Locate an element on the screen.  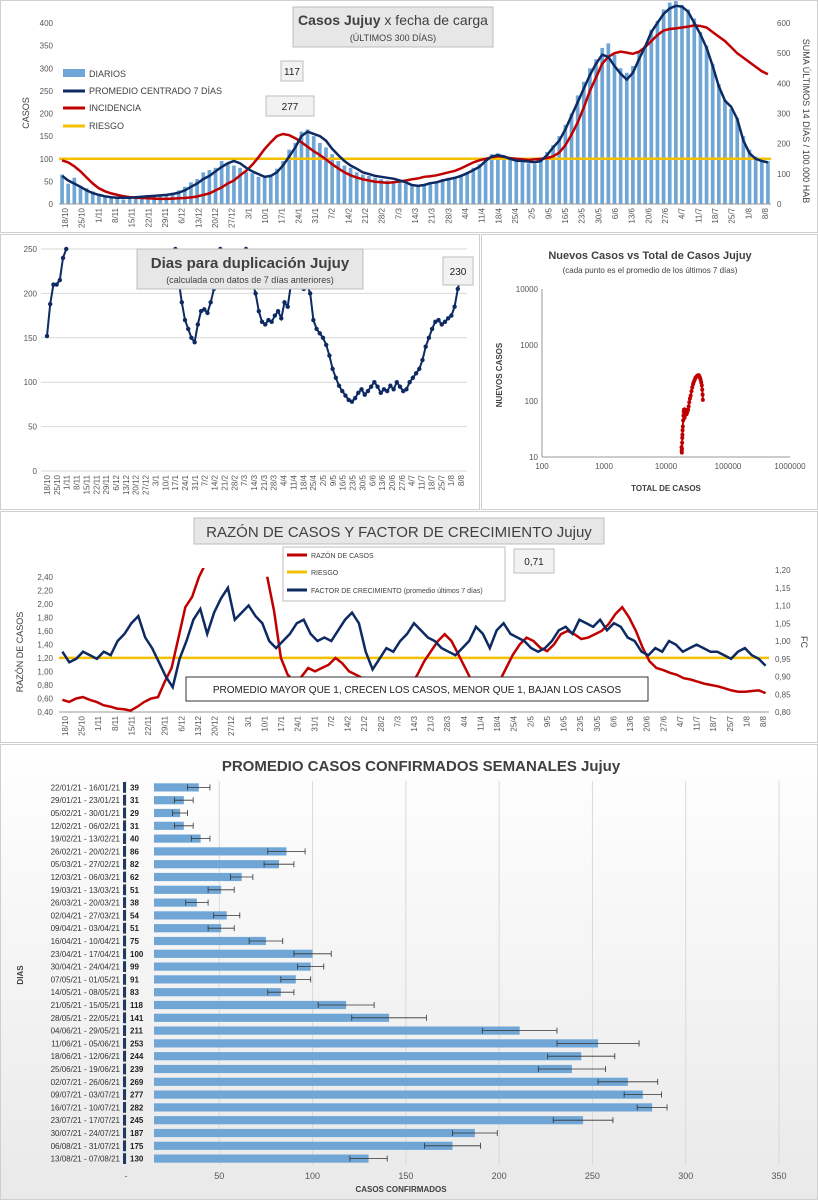
value-label: 40 is located at coordinates (134, 839).